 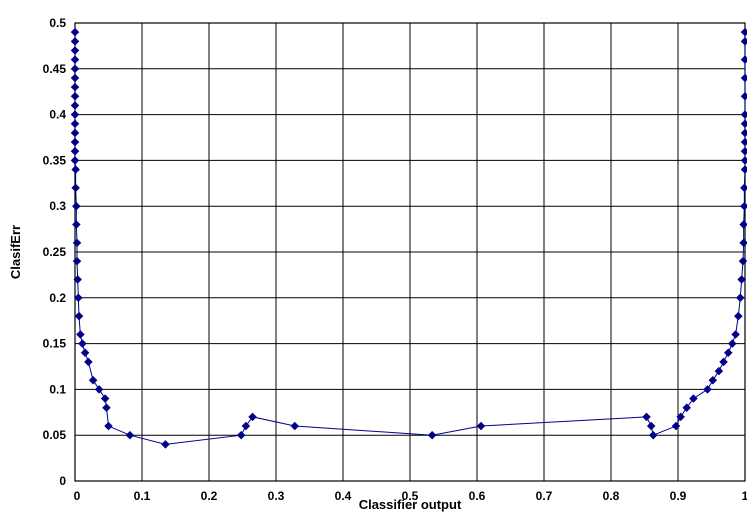 I want to click on x-tick-label: 0.2, so click(x=209, y=496).